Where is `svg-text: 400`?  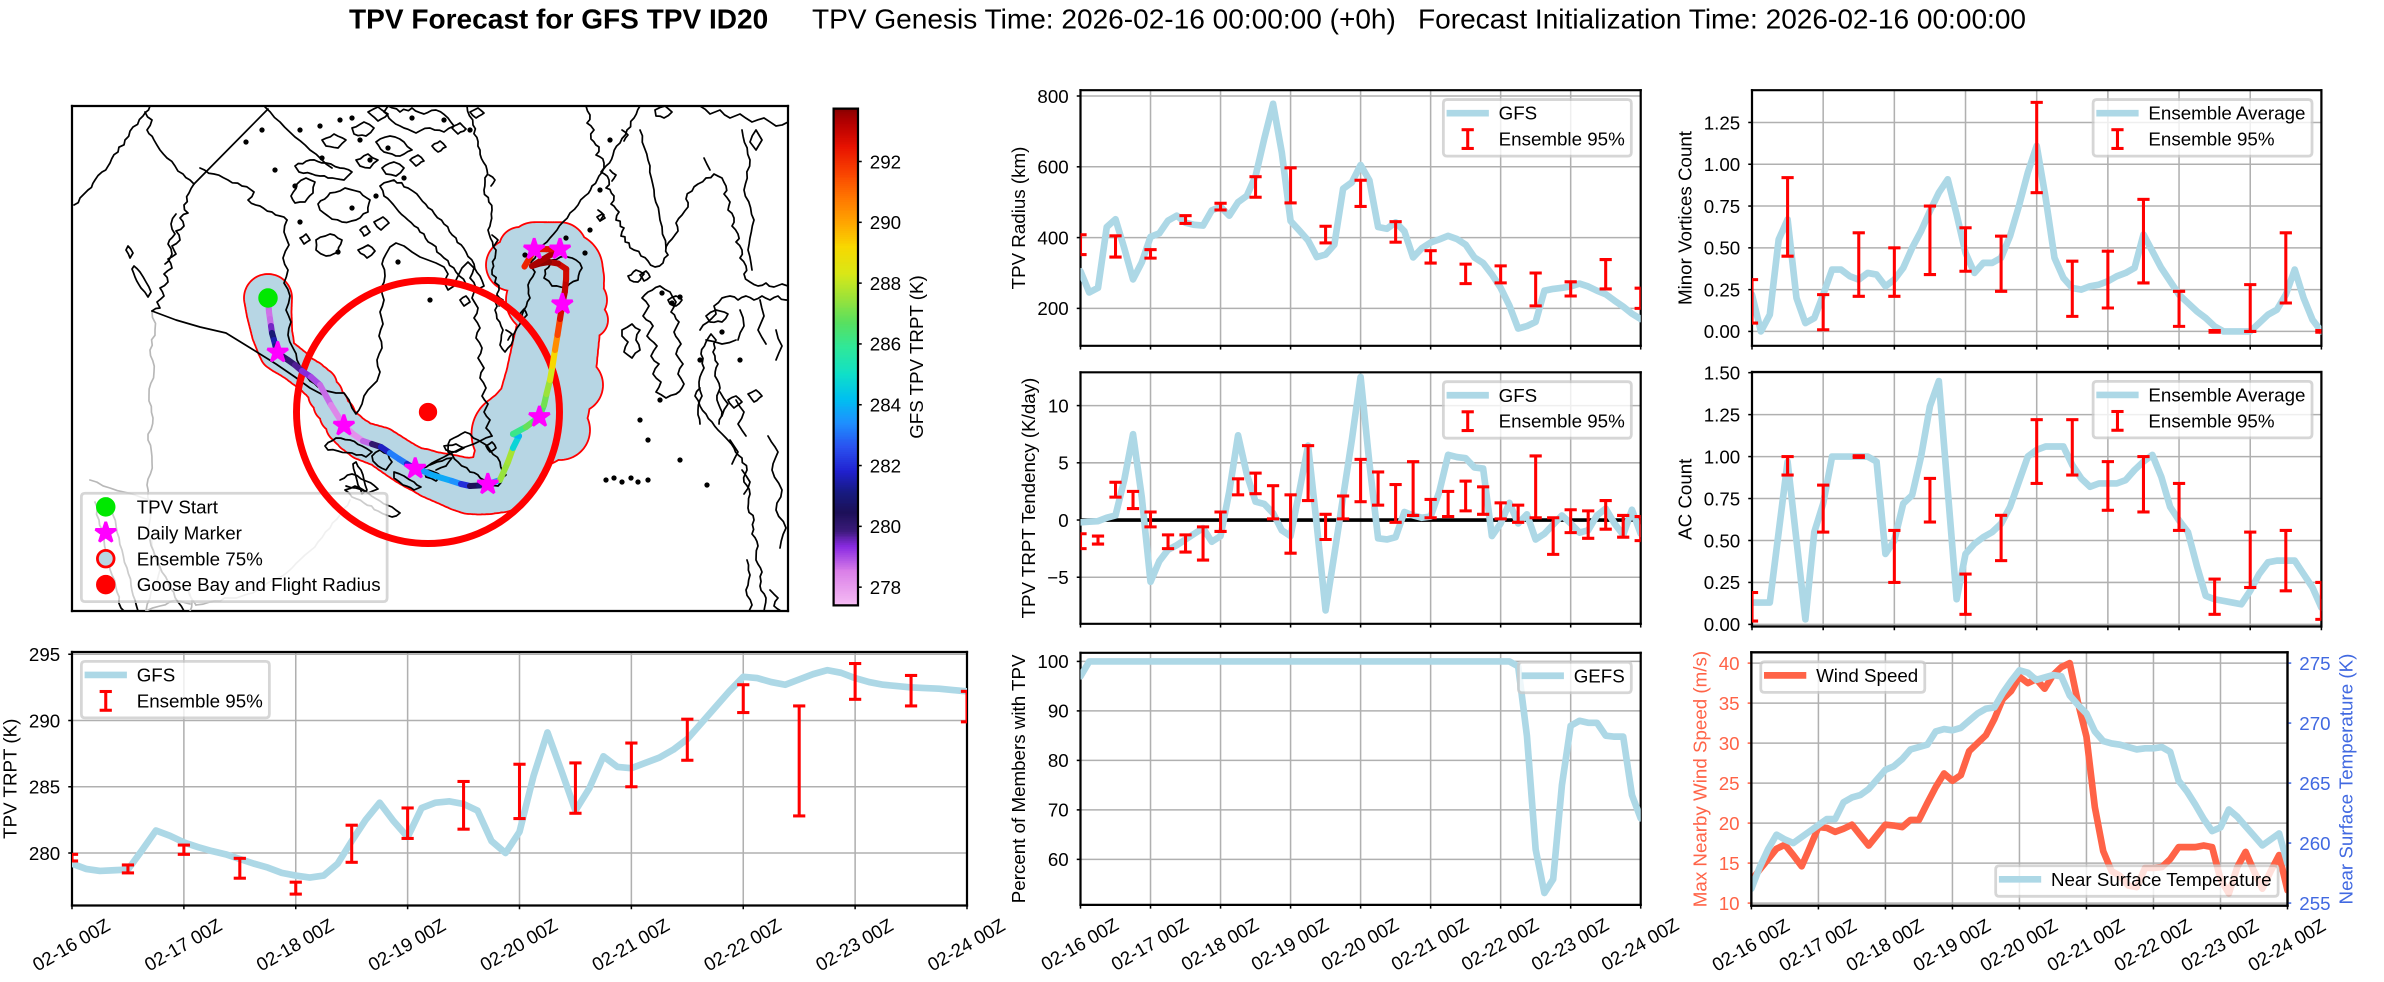
svg-text: 400 is located at coordinates (1052, 237).